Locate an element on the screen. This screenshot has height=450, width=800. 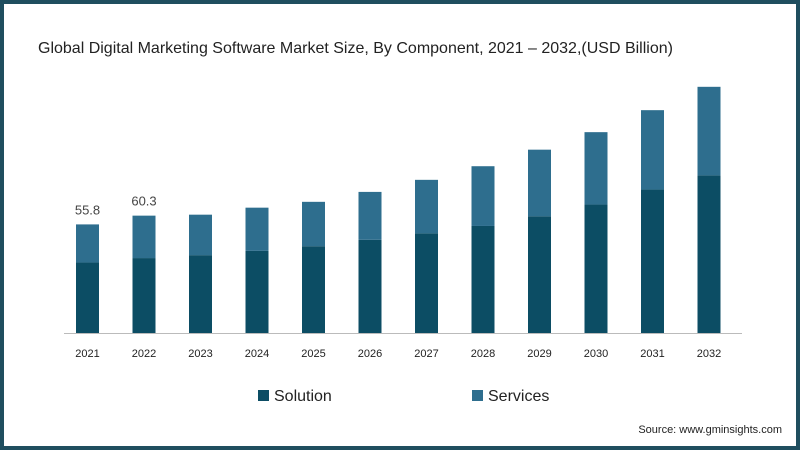
x-tick-label-2026: 2026 is located at coordinates (370, 354).